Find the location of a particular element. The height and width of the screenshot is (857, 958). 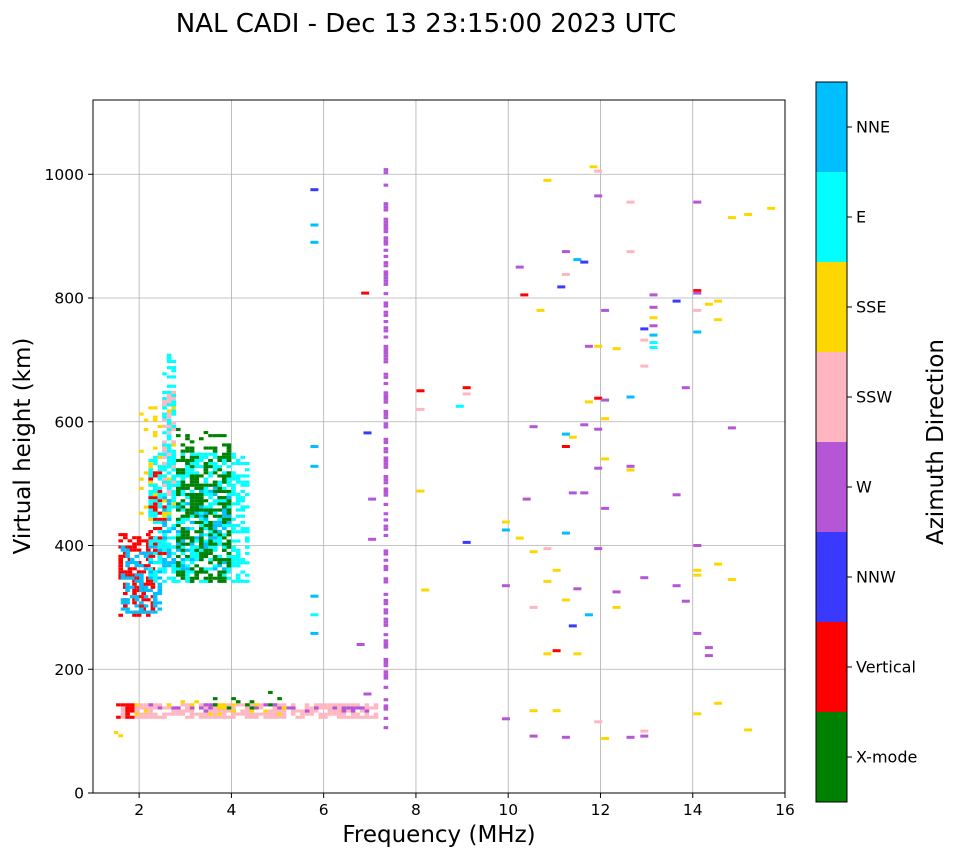

x-tick-label: 14 is located at coordinates (693, 810).